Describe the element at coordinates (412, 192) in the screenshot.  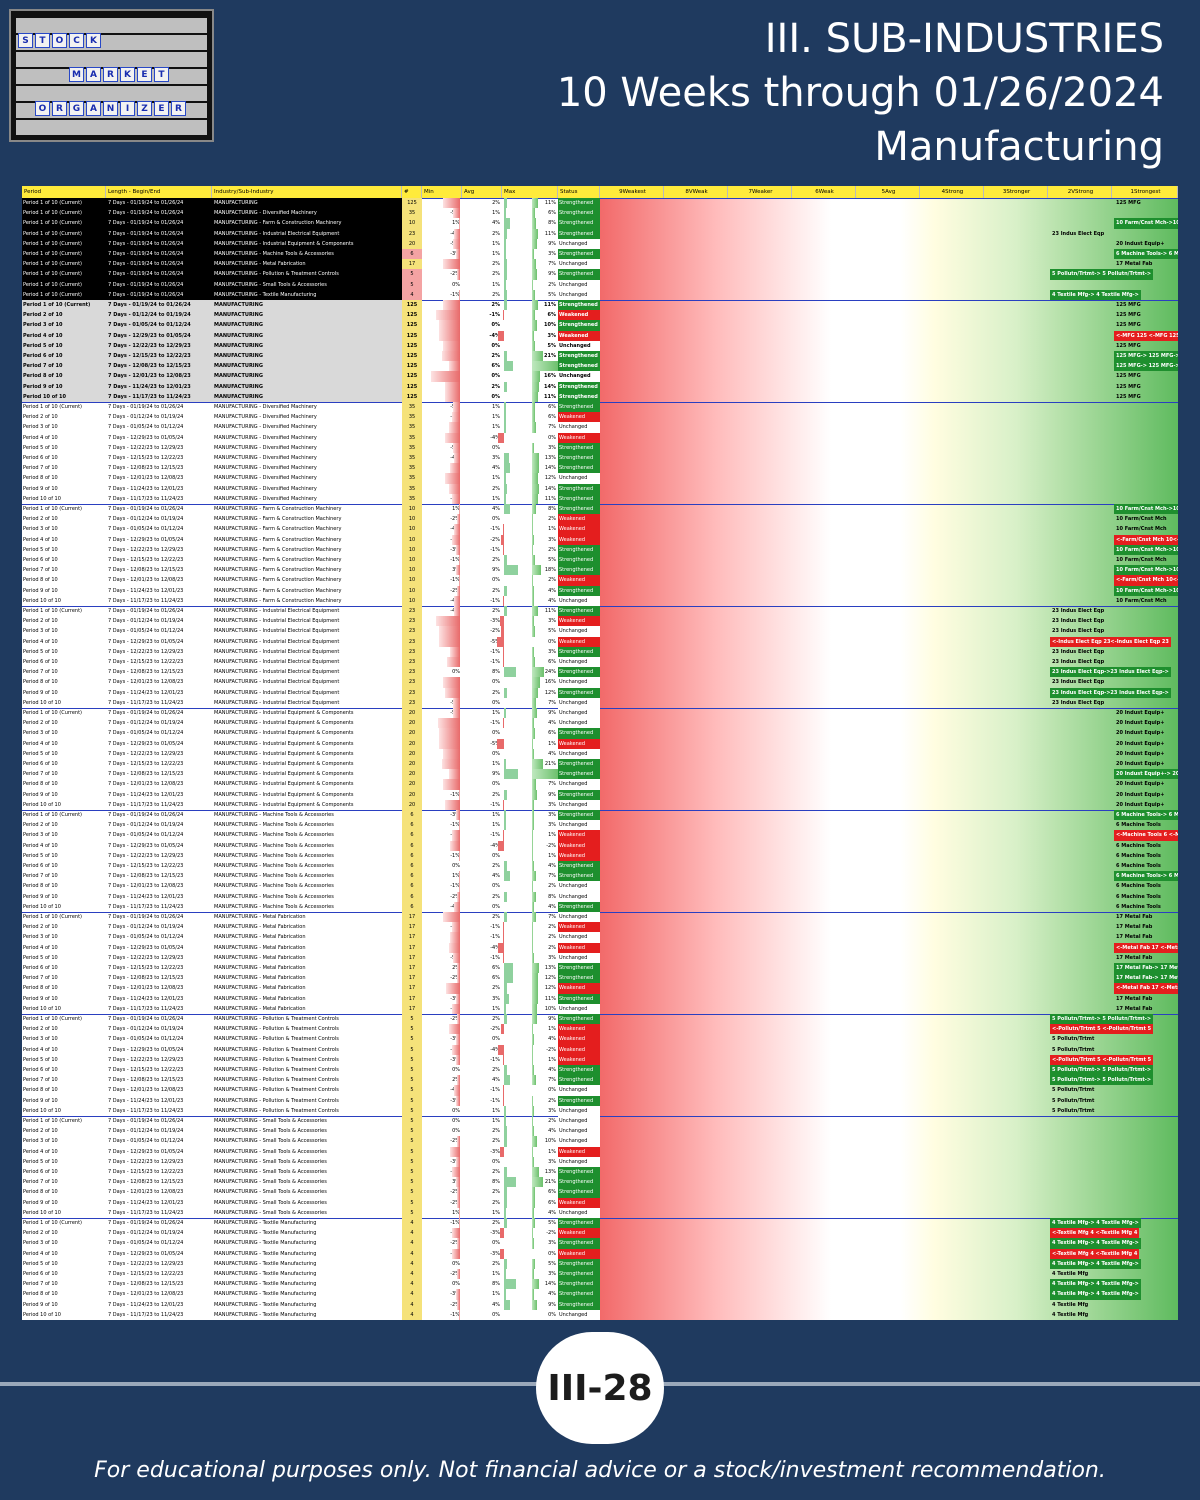
I see `column-header: #` at that location.